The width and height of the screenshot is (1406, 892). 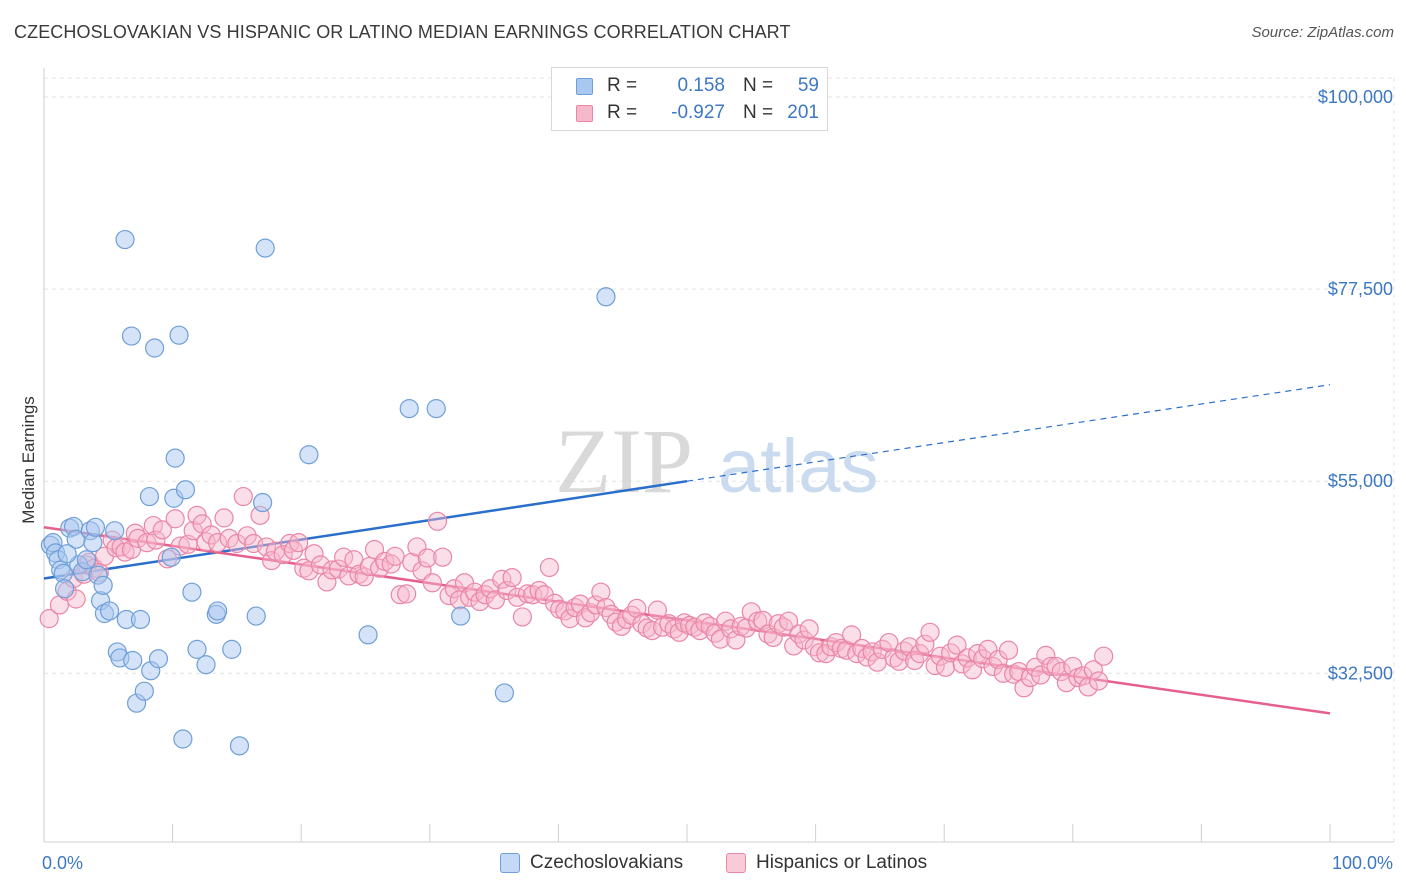 I want to click on watermark-zip: ZIP, so click(x=624, y=461).